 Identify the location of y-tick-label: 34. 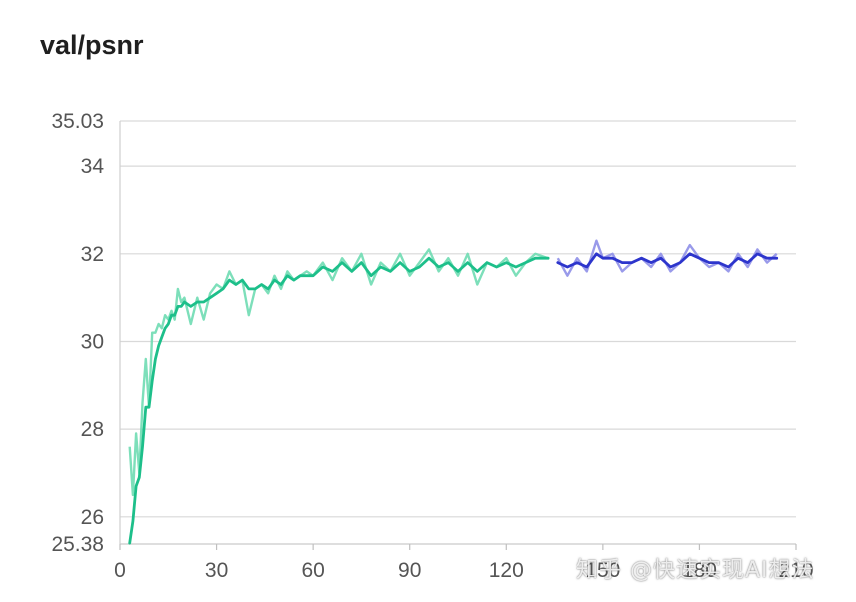
(93, 166).